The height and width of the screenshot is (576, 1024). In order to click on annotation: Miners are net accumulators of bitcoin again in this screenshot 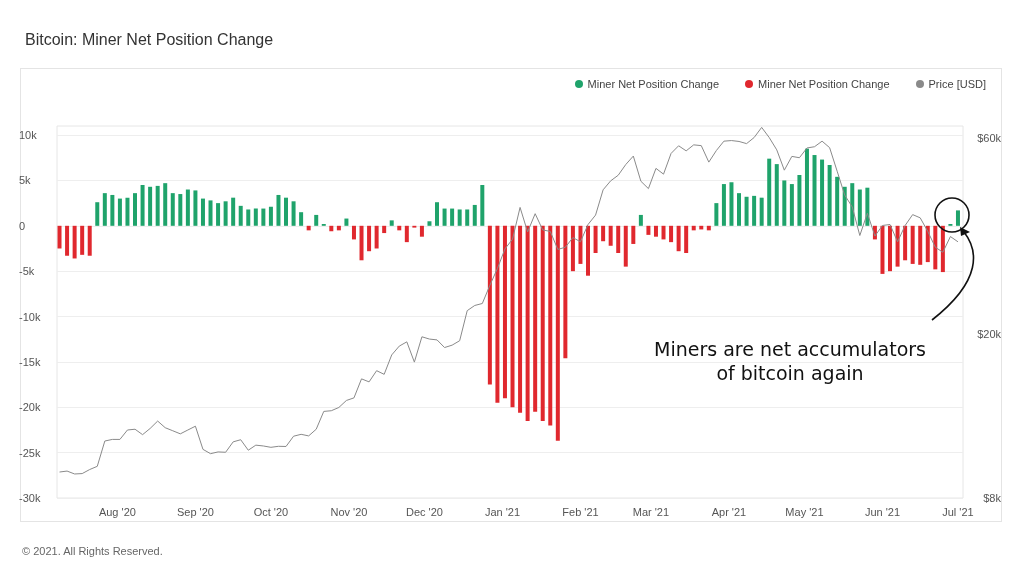, I will do `click(790, 361)`.